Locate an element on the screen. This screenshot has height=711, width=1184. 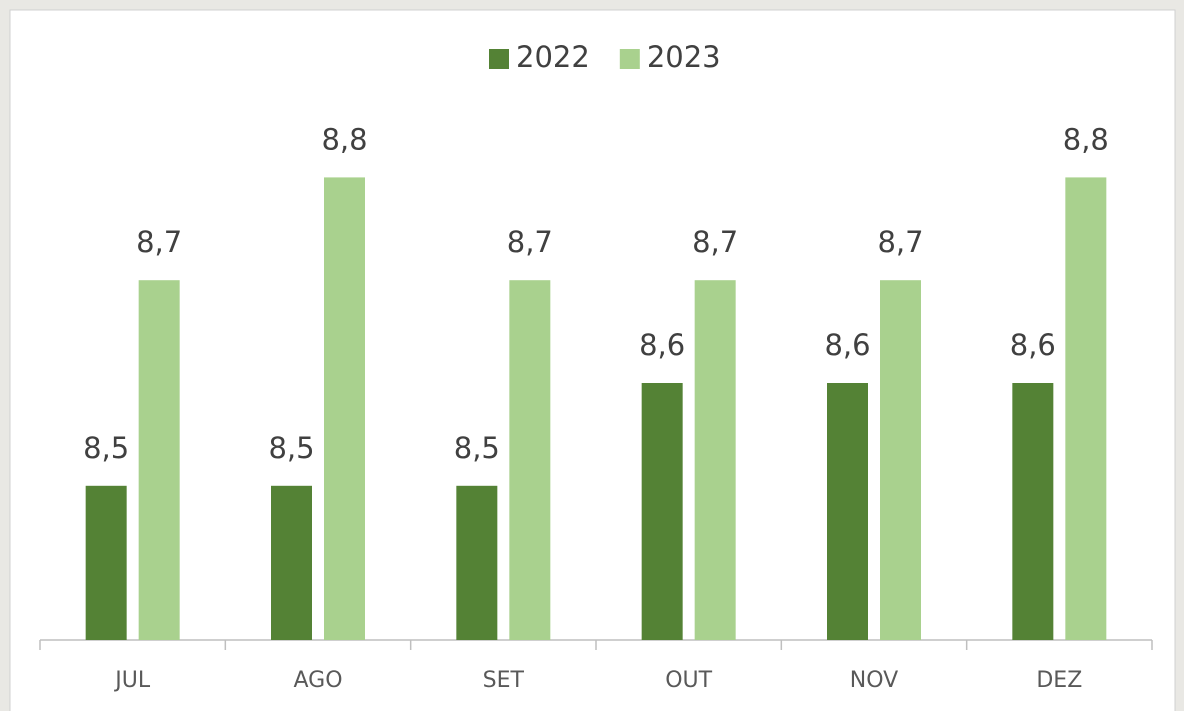
x-tick-label: AGO is located at coordinates (317, 680).